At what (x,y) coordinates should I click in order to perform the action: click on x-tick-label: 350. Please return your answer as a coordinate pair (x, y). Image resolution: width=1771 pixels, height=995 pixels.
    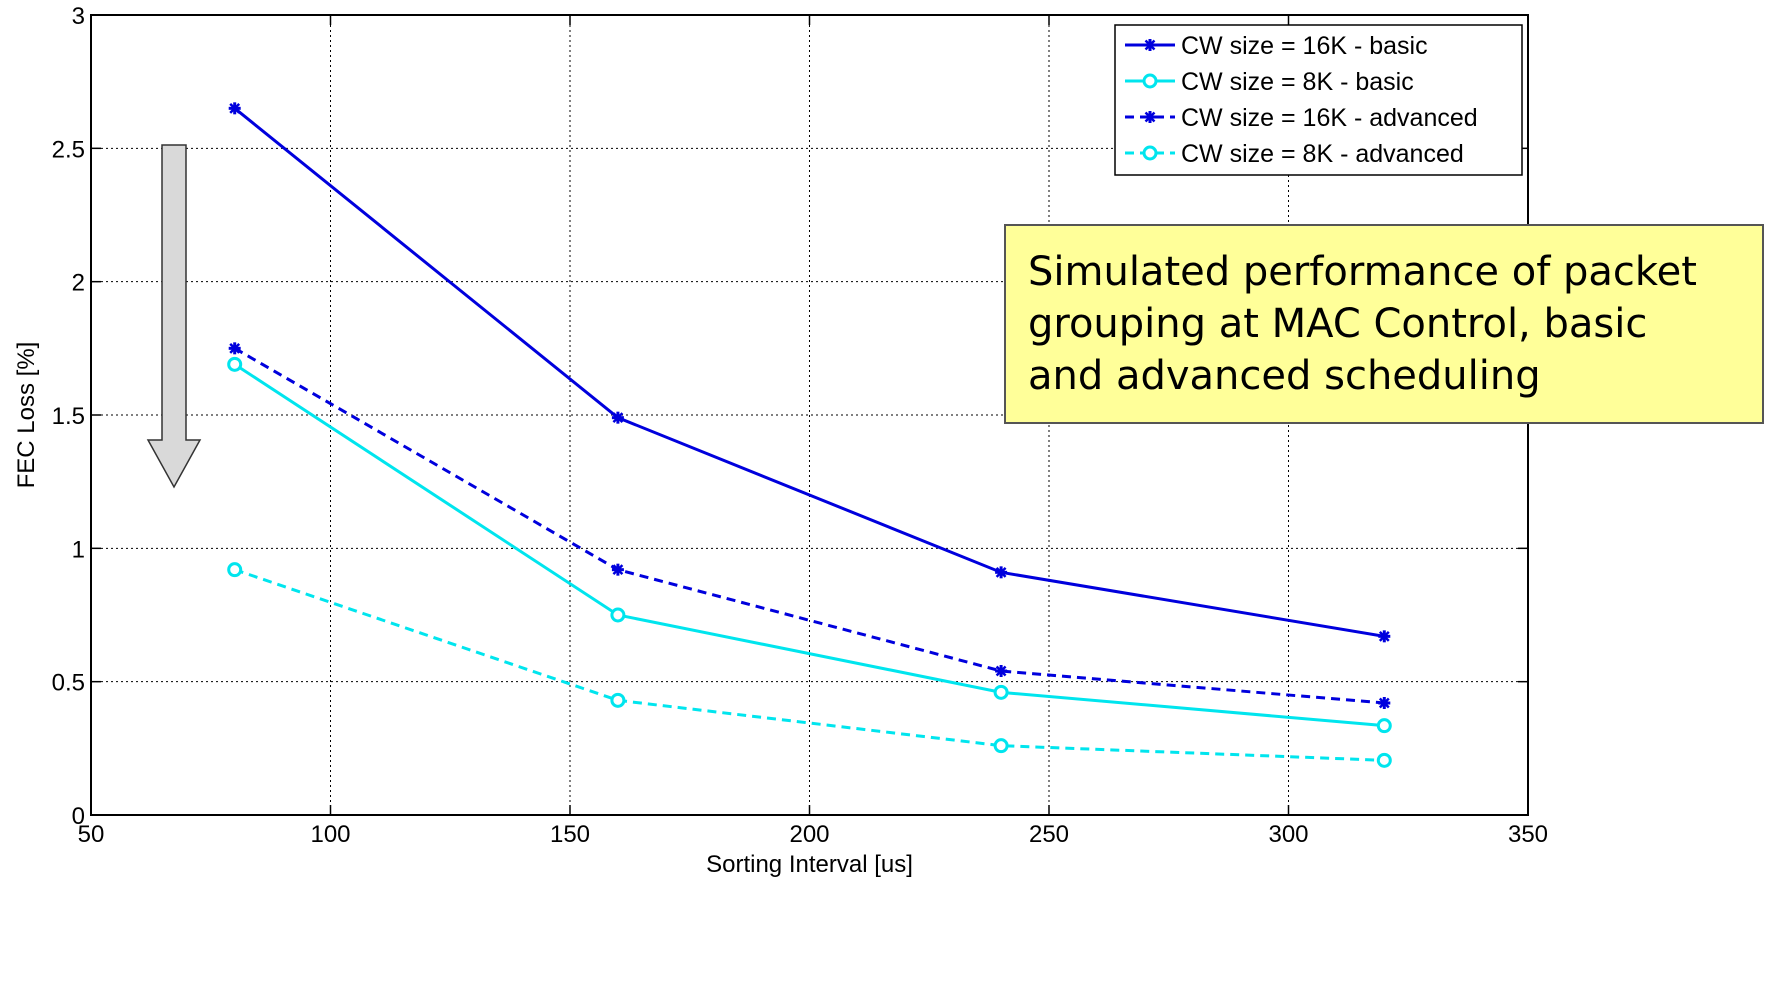
    Looking at the image, I should click on (1528, 834).